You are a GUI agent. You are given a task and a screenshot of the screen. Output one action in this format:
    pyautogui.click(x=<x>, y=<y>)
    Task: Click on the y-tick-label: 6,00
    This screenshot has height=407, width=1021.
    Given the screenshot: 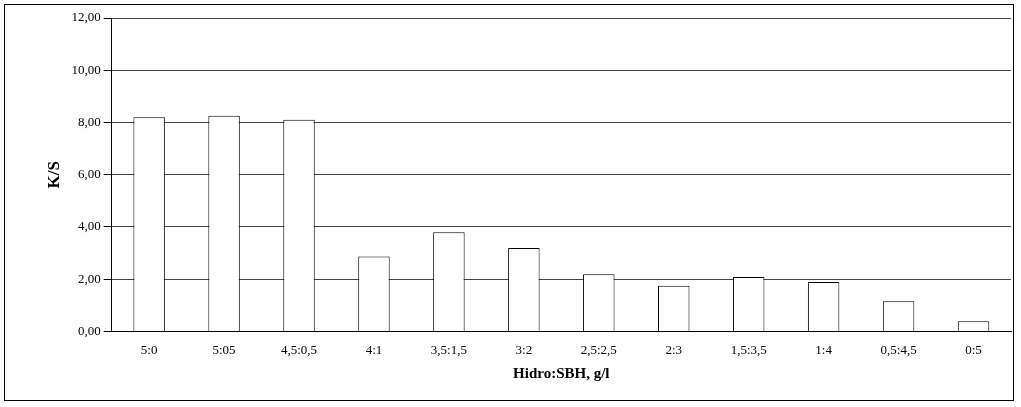 What is the action you would take?
    pyautogui.click(x=89, y=174)
    